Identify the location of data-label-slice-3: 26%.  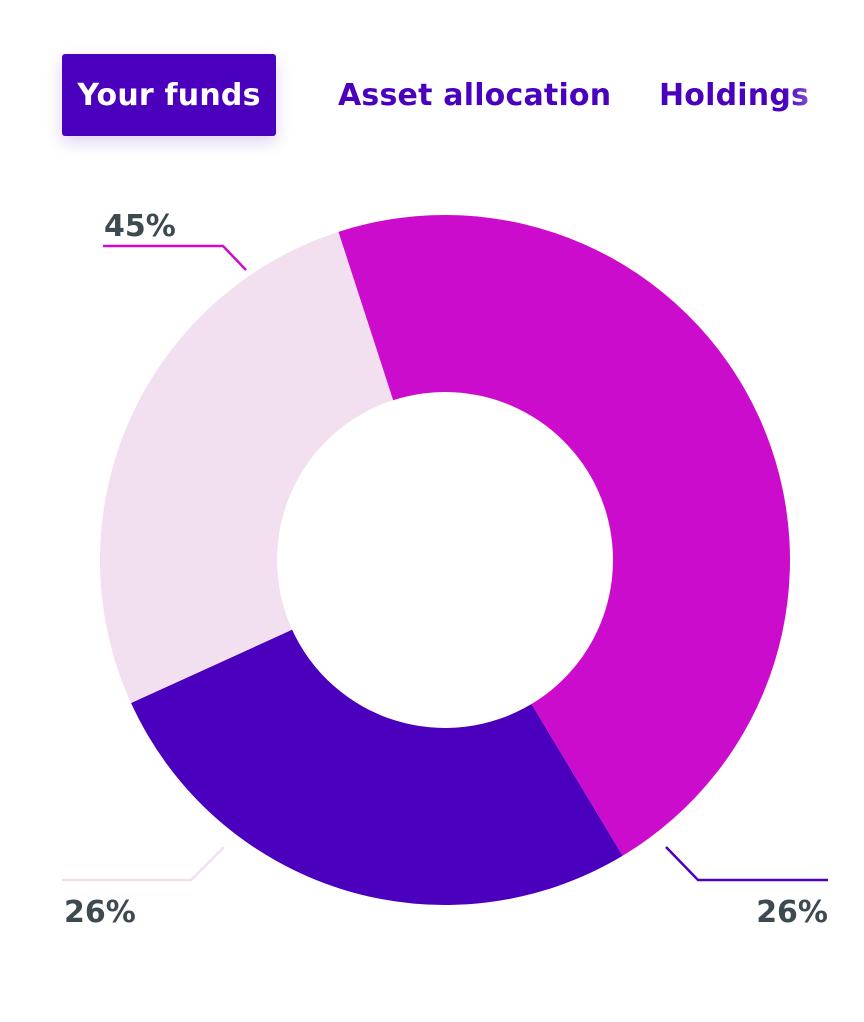
(100, 912).